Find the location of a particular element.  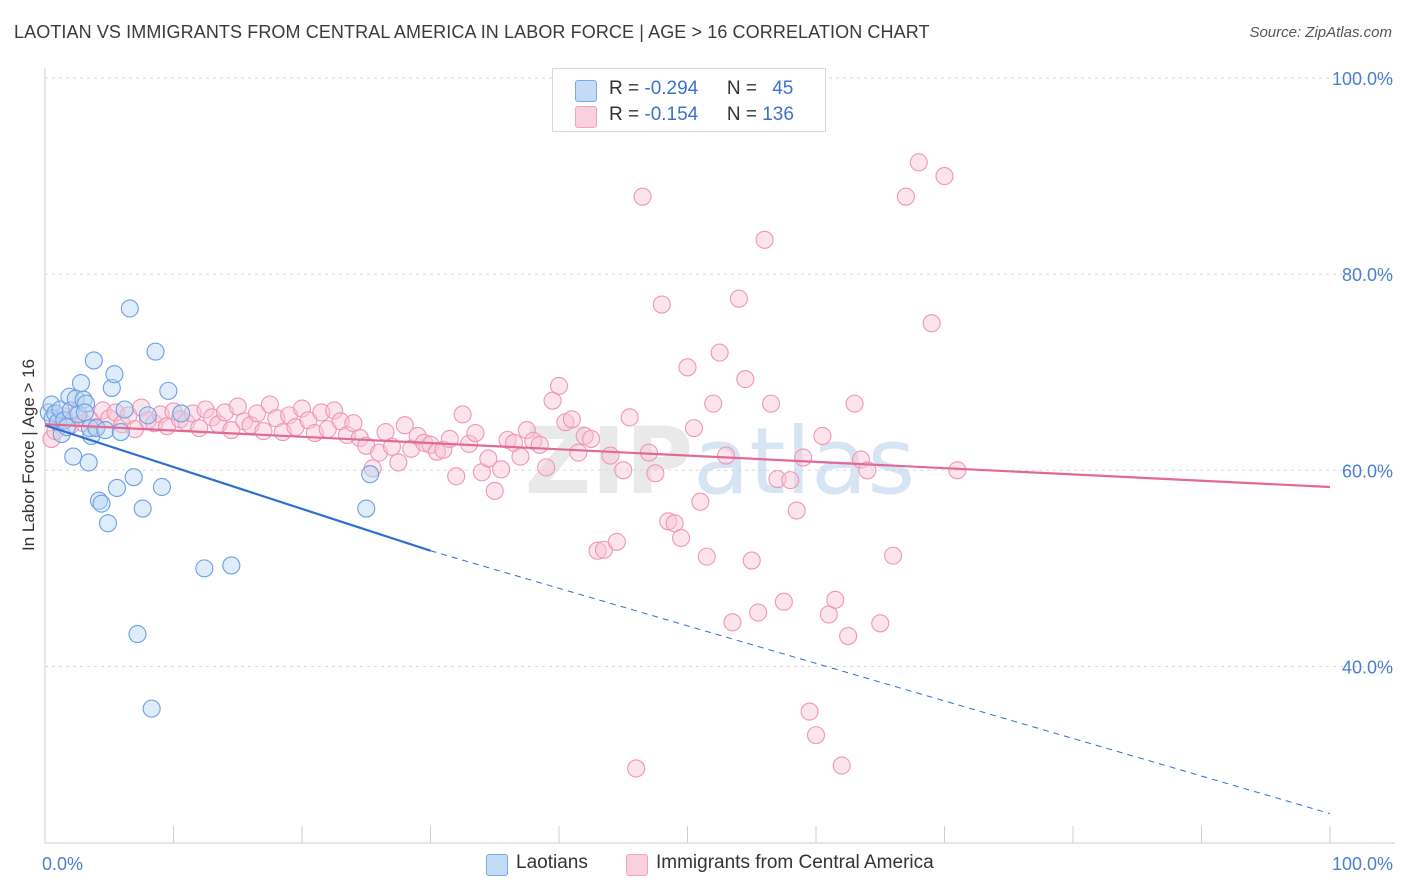

y-axis-label: In Labor Force | Age > 16 is located at coordinates (28, 455).